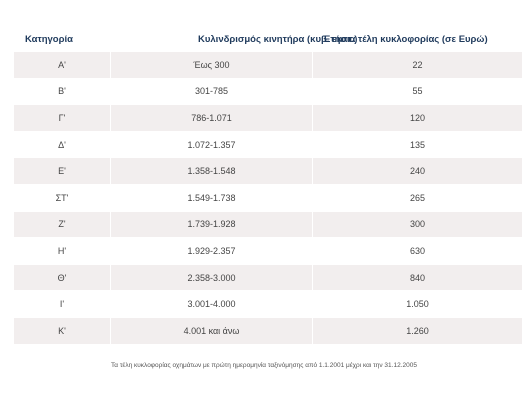 The height and width of the screenshot is (412, 528). I want to click on table-row: ΣΤ' 1.549-1.738 265, so click(268, 198).